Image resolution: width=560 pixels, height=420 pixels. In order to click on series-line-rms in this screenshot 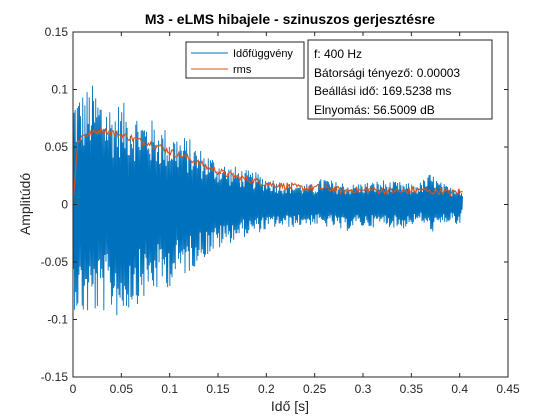, I will do `click(267, 166)`.